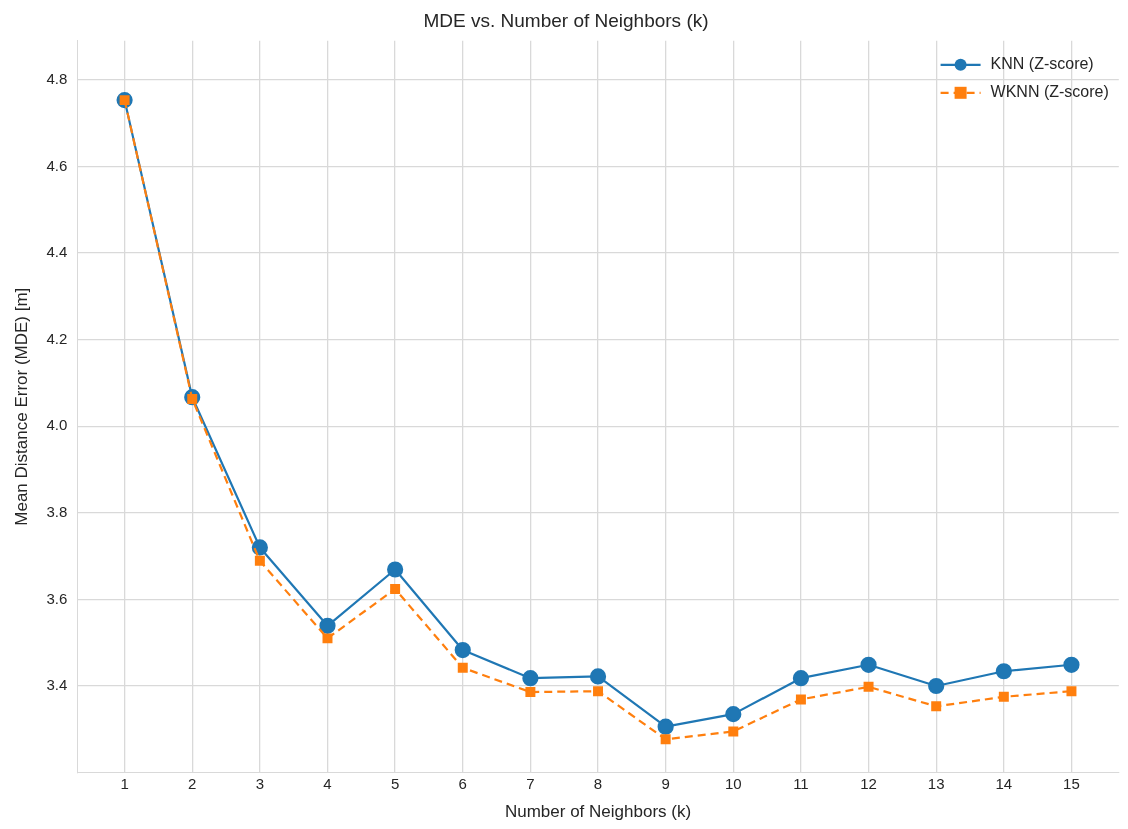 Image resolution: width=1128 pixels, height=829 pixels. Describe the element at coordinates (733, 783) in the screenshot. I see `x-tick-label: 10` at that location.